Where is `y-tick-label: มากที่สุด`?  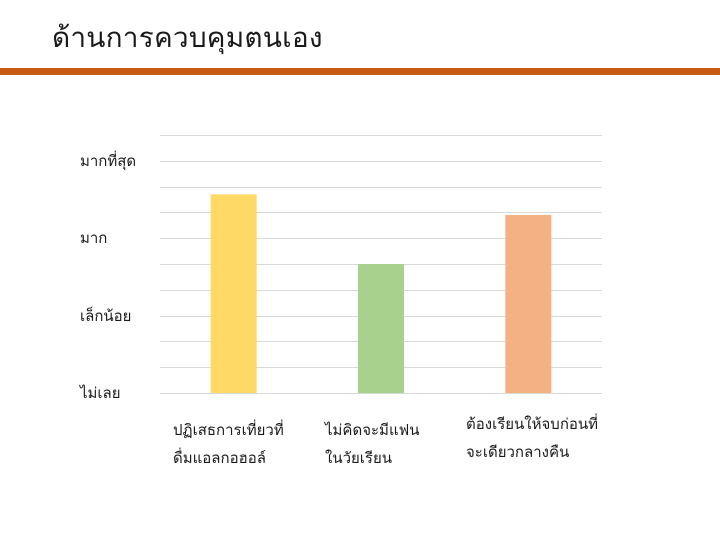 y-tick-label: มากที่สุด is located at coordinates (108, 160).